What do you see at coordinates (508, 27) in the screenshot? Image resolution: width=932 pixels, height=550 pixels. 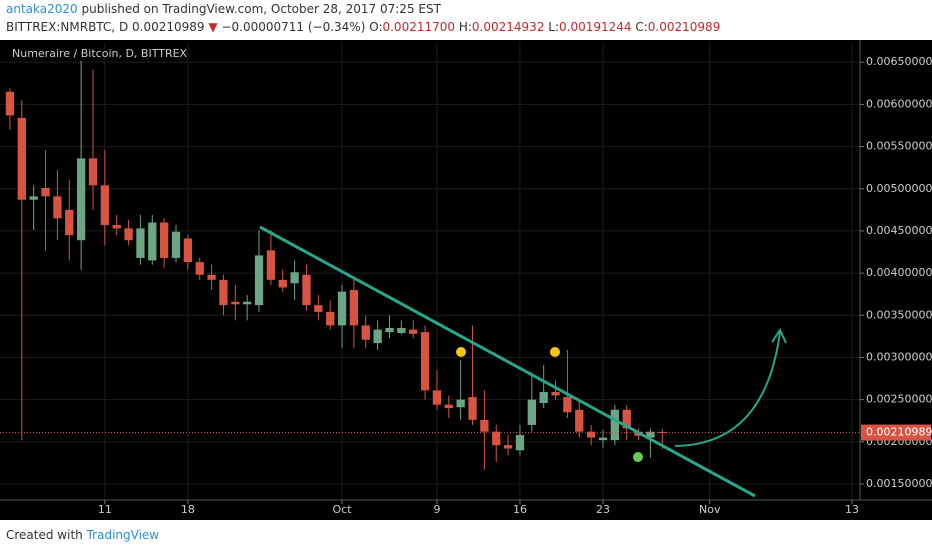 I see `h: 0.00214932` at bounding box center [508, 27].